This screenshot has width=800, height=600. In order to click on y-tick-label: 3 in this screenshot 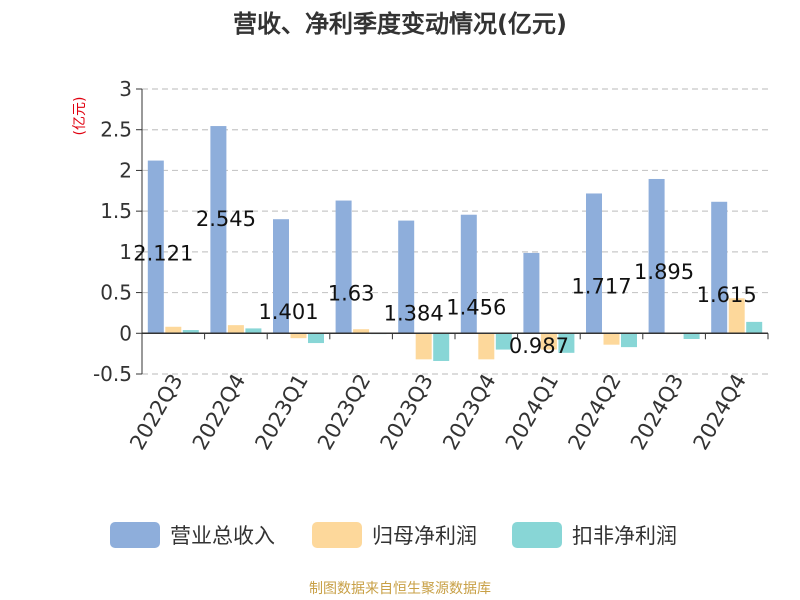, I will do `click(125, 89)`.